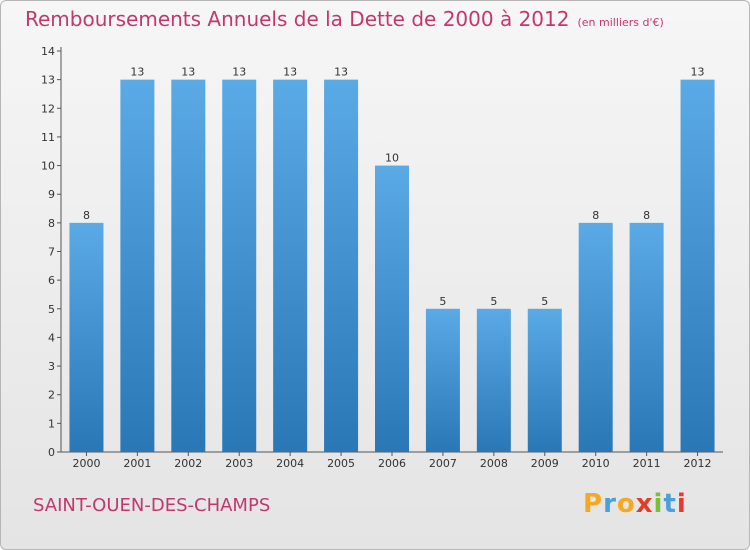 Image resolution: width=750 pixels, height=550 pixels. Describe the element at coordinates (596, 463) in the screenshot. I see `x-tick-label: 2010` at that location.